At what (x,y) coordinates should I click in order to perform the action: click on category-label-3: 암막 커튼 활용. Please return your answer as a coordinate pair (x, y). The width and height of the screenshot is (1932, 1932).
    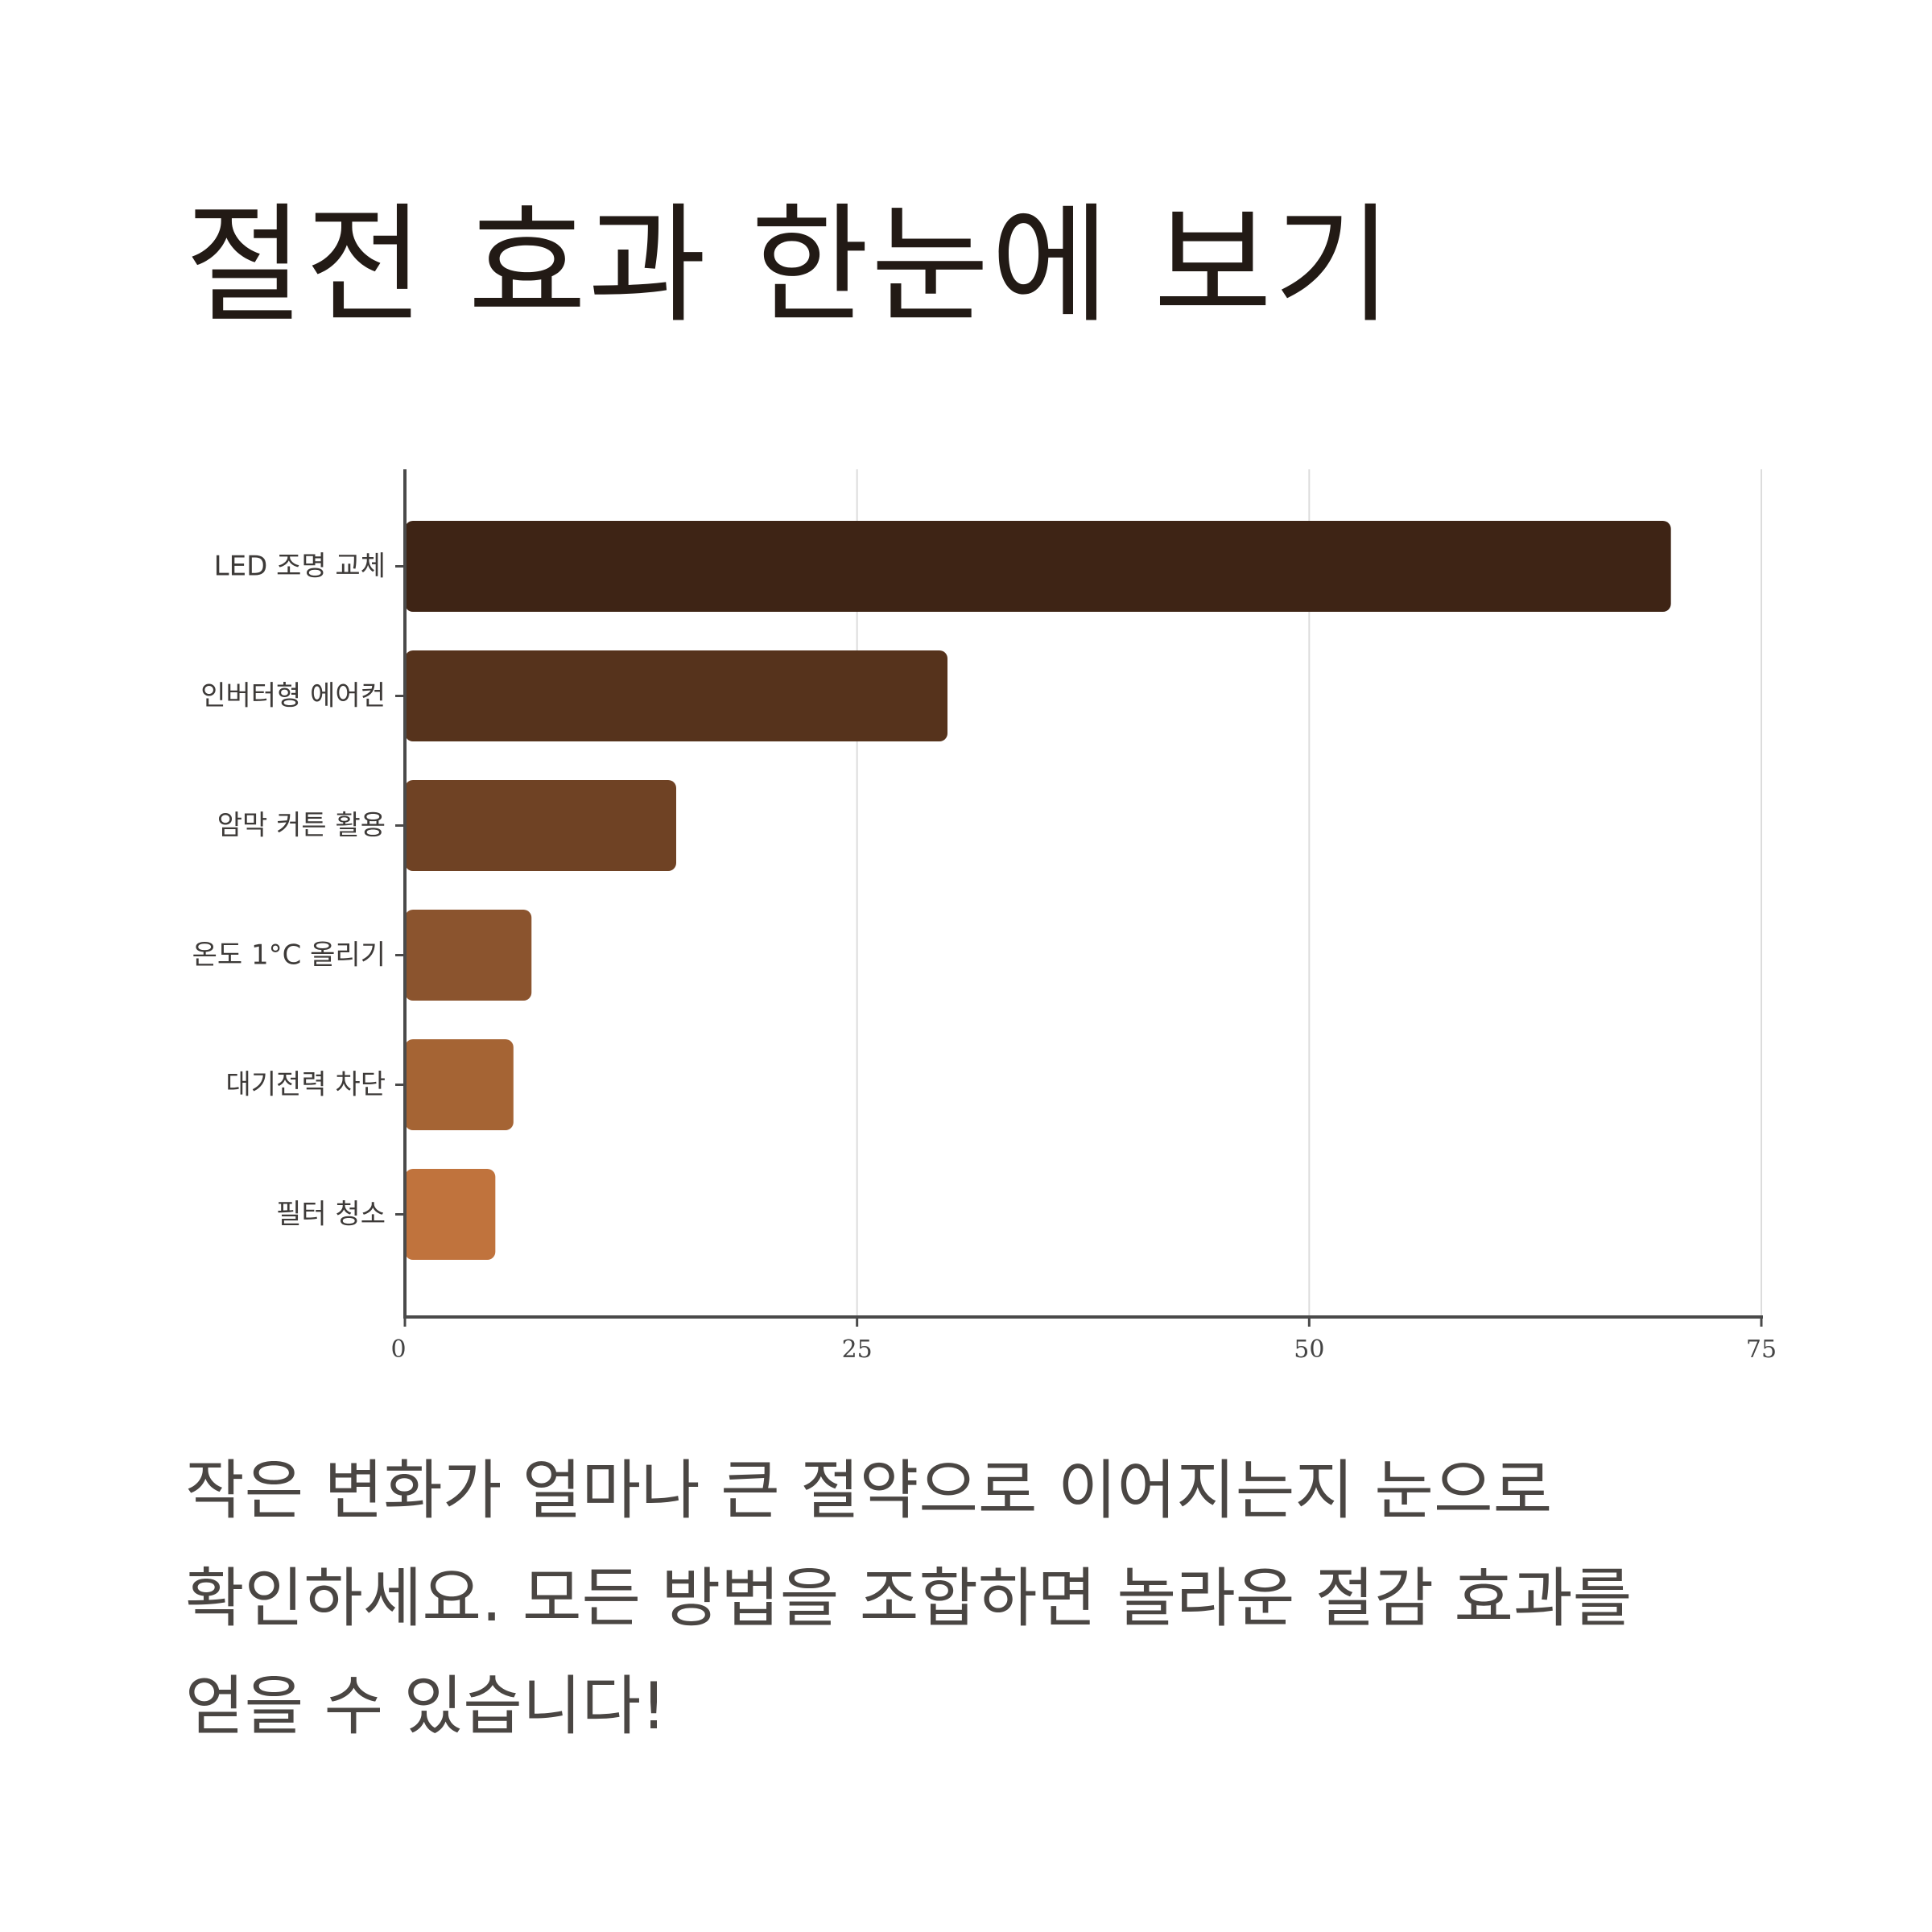
    Looking at the image, I should click on (301, 826).